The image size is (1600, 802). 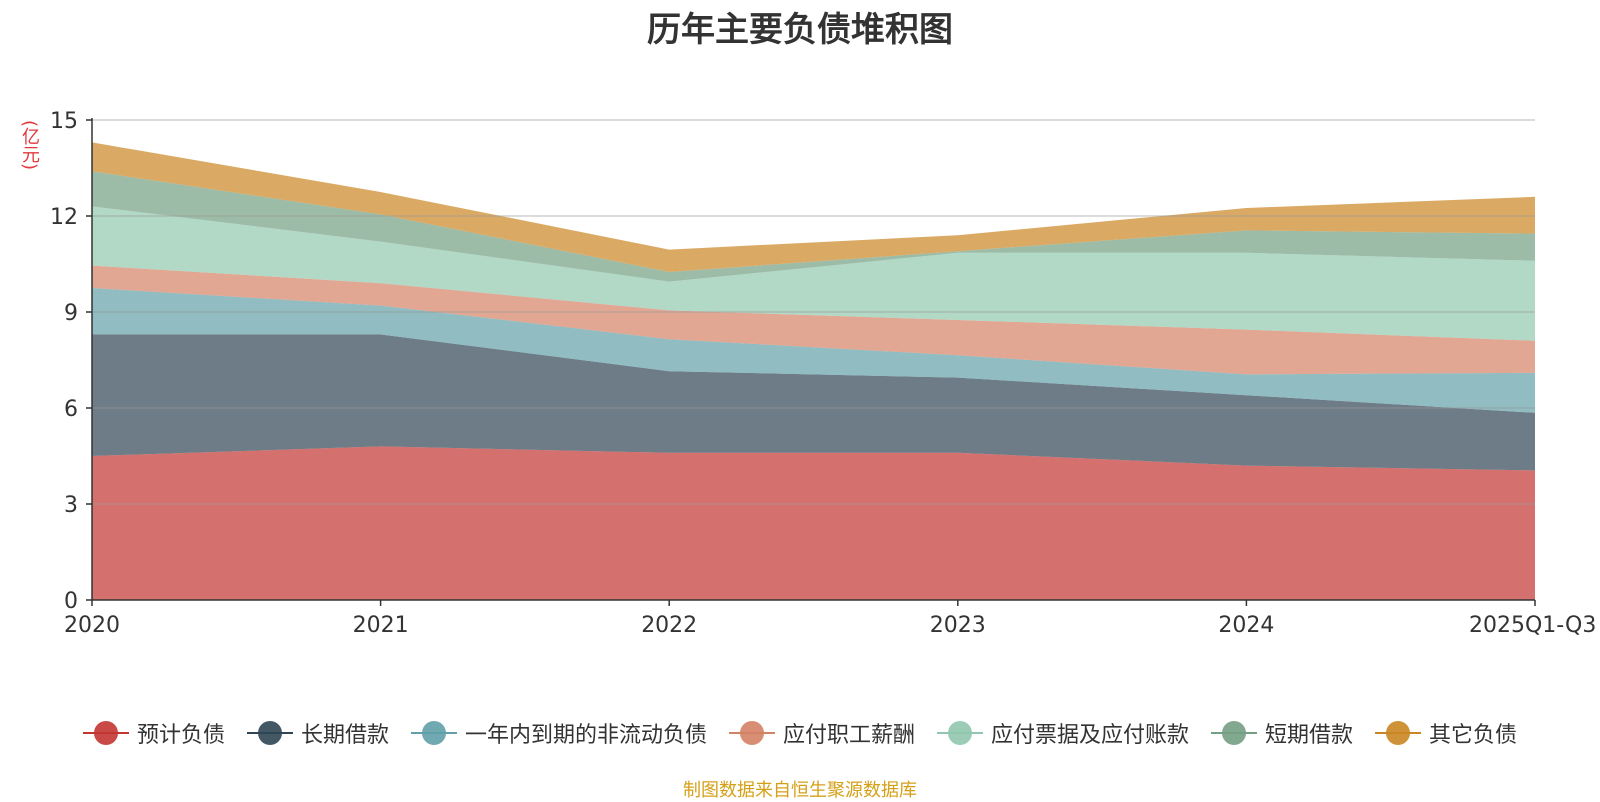 I want to click on legend-item-7: 其它负债, so click(x=1446, y=733).